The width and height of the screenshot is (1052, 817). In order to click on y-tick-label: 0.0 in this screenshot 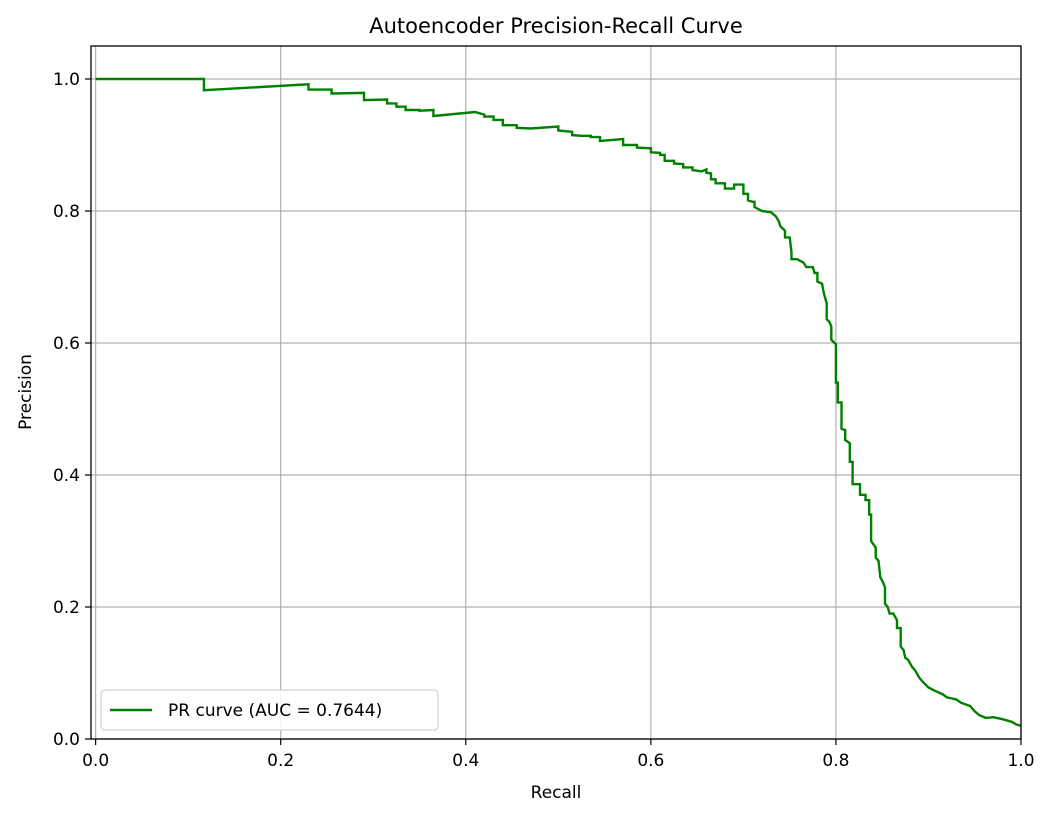, I will do `click(66, 740)`.